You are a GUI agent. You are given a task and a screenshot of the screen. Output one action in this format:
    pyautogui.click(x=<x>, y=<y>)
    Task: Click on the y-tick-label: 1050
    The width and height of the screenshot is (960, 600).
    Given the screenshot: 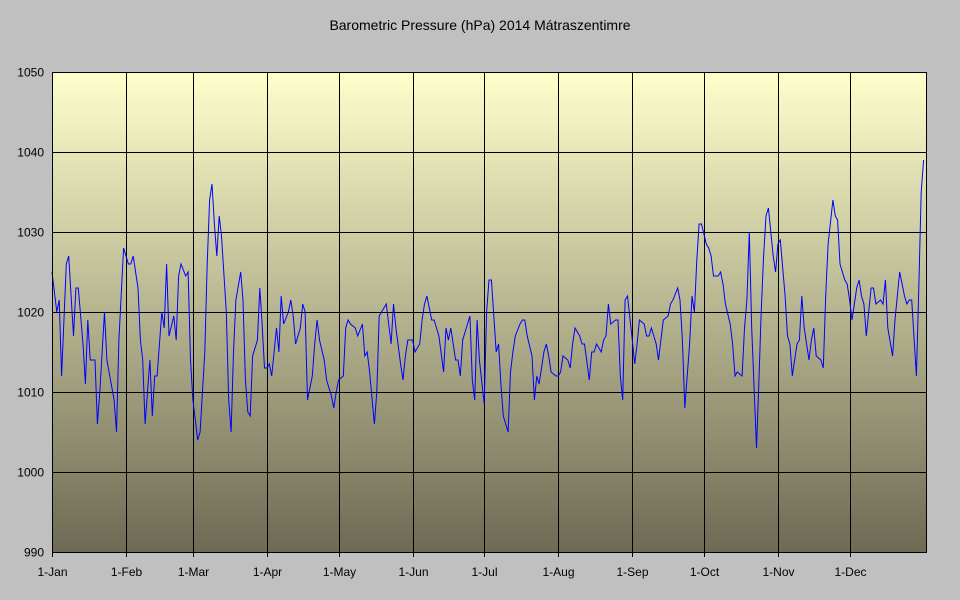 What is the action you would take?
    pyautogui.click(x=30, y=73)
    